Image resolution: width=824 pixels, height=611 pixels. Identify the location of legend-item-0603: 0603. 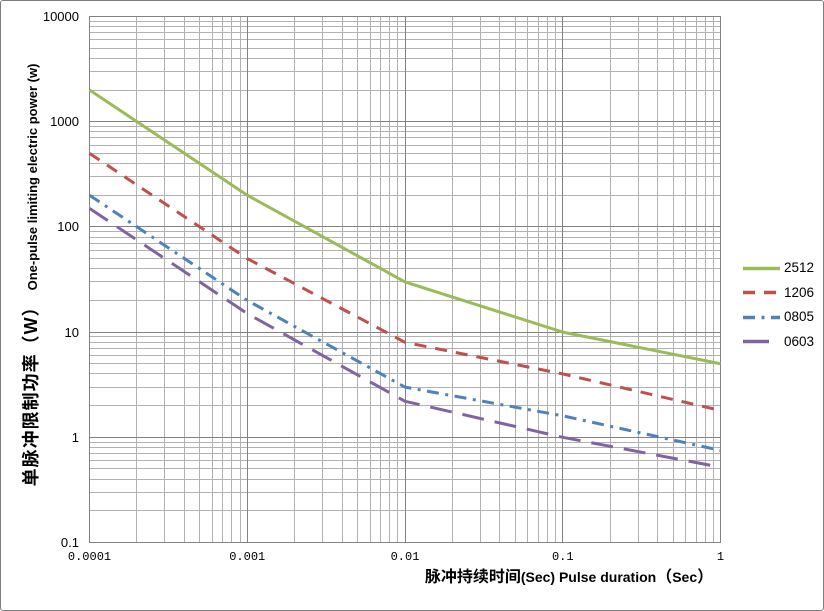
(778, 342).